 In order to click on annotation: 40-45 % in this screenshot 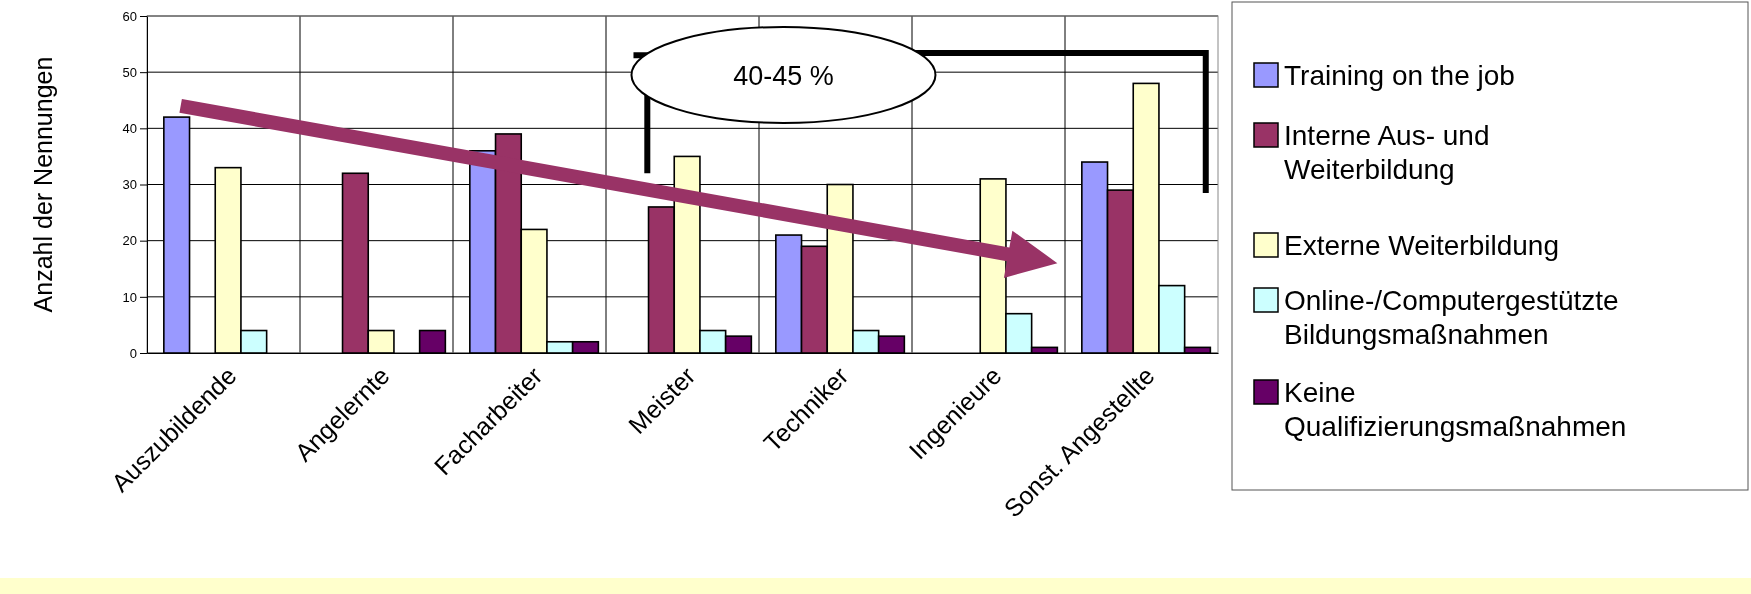, I will do `click(783, 75)`.